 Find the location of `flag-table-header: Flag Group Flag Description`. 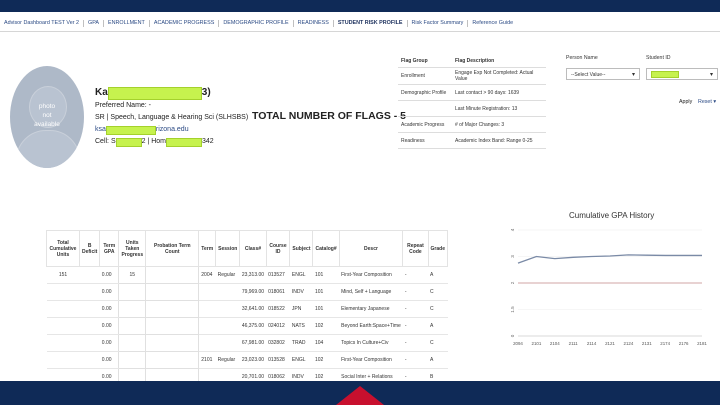

flag-table-header: Flag Group Flag Description is located at coordinates (472, 61).